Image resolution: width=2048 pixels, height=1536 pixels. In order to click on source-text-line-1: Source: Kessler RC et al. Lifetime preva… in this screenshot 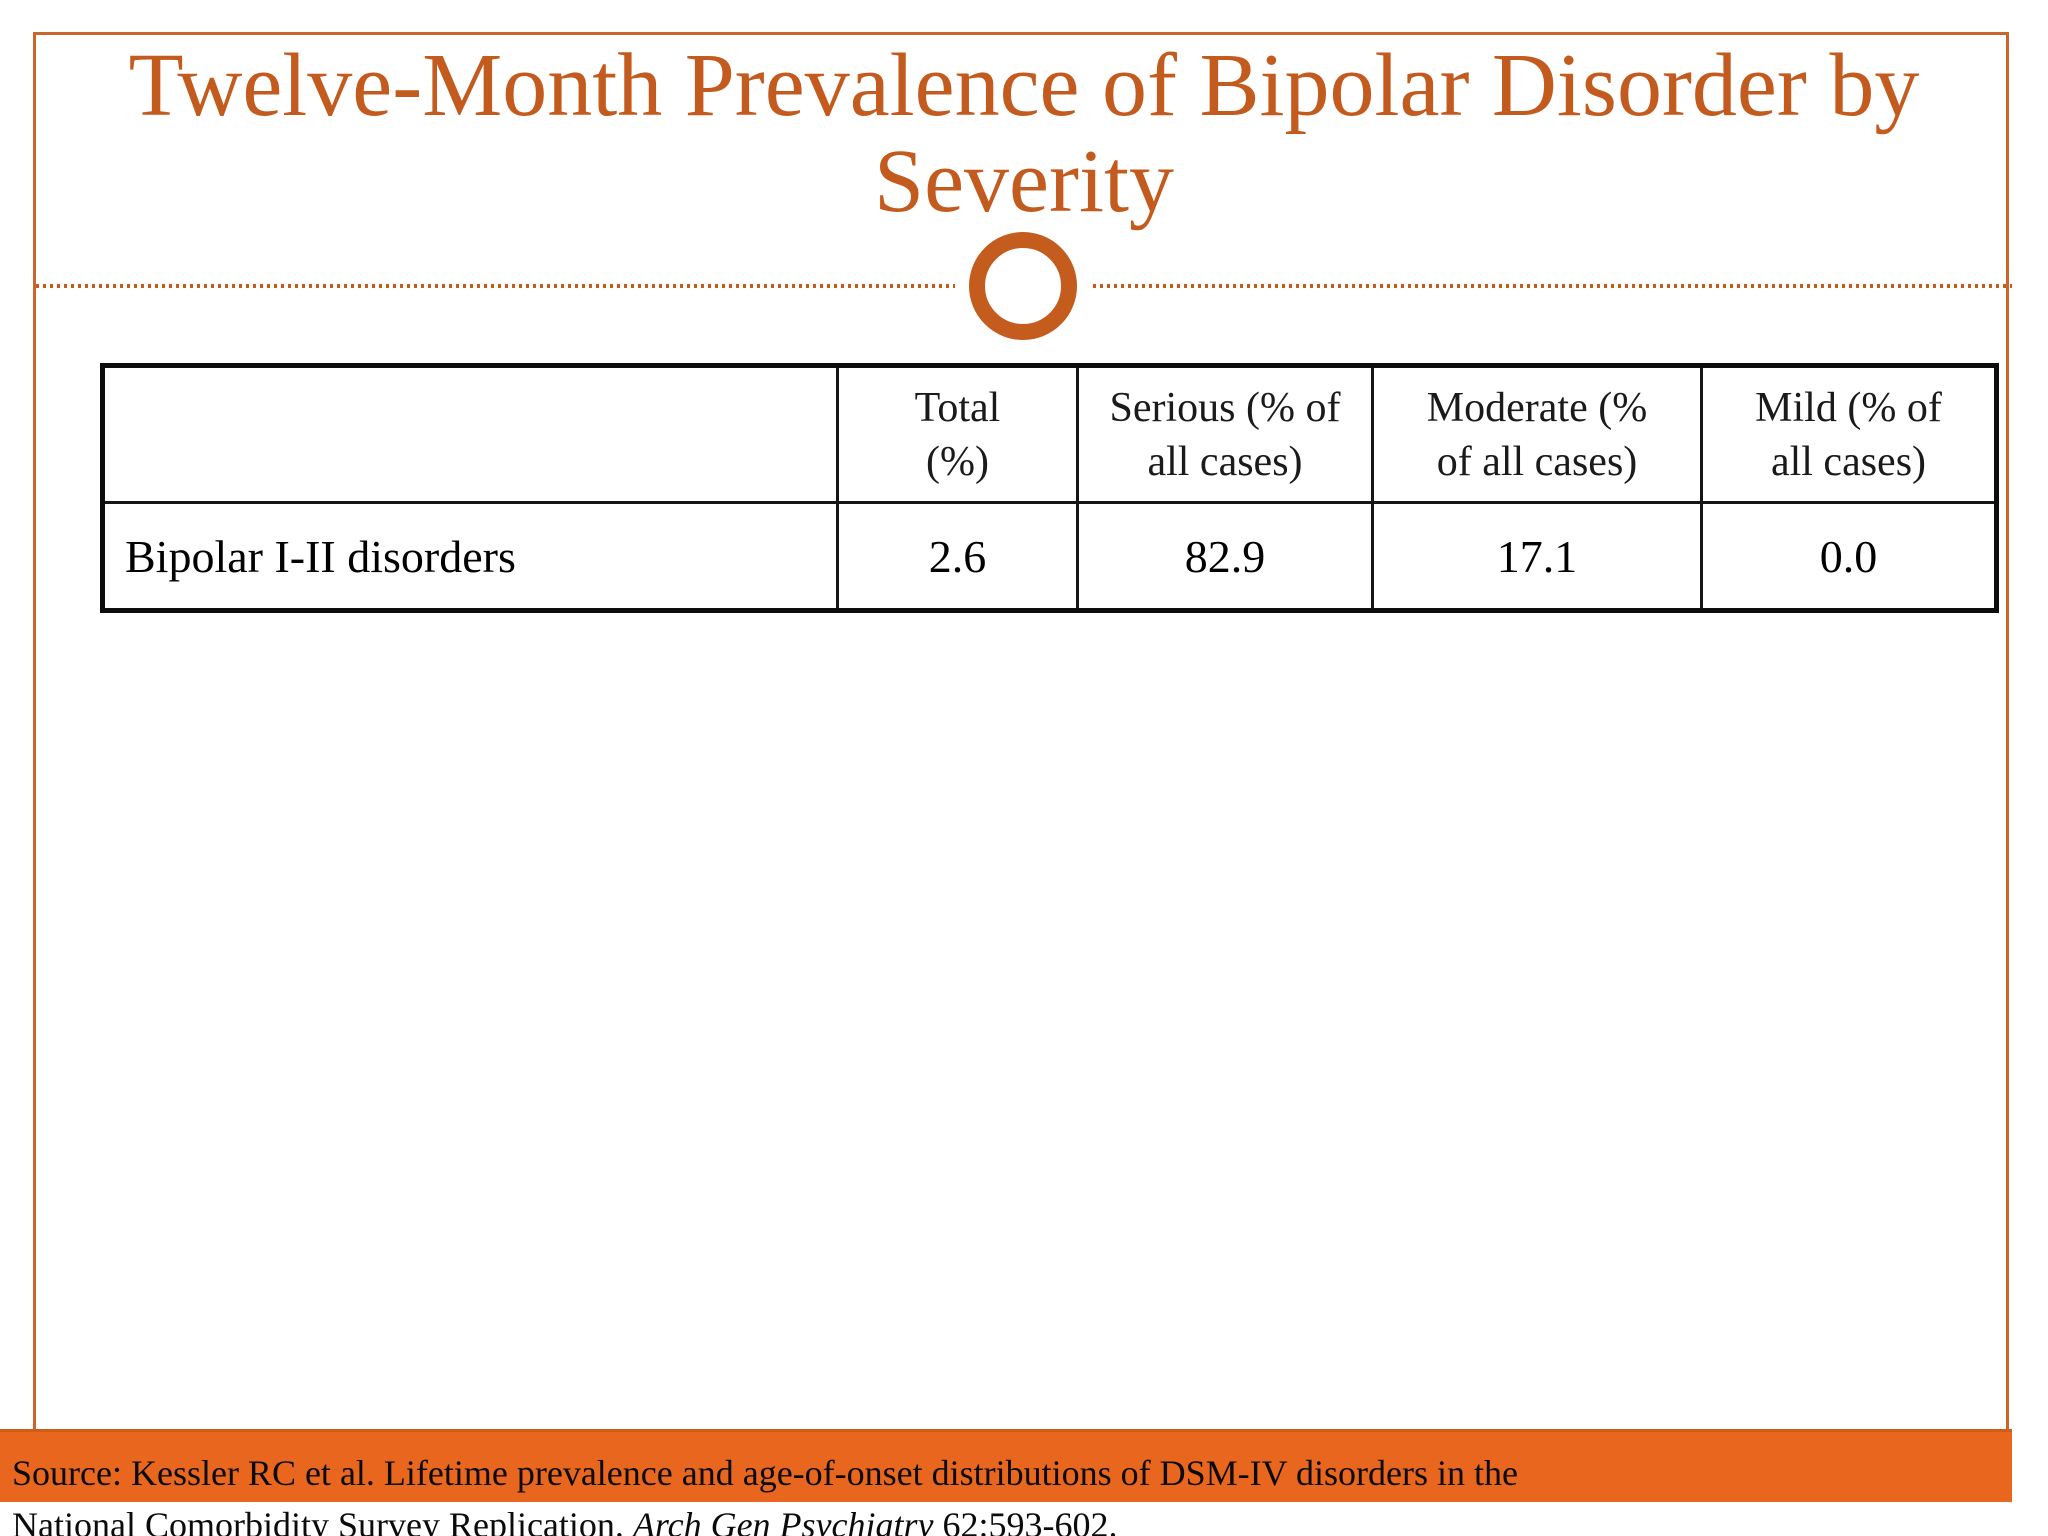, I will do `click(765, 1473)`.